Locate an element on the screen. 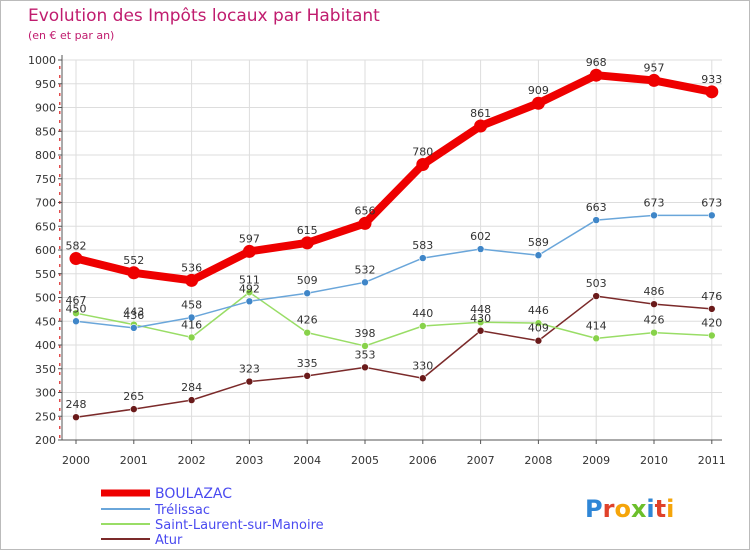  y-tick-label: 850 is located at coordinates (45, 131).